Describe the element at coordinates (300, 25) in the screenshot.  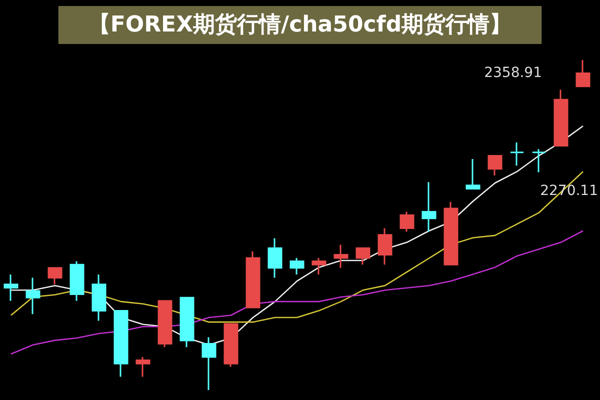
I see `chart-title: 【FOREX期货行情/cha50cfd期货行情】` at that location.